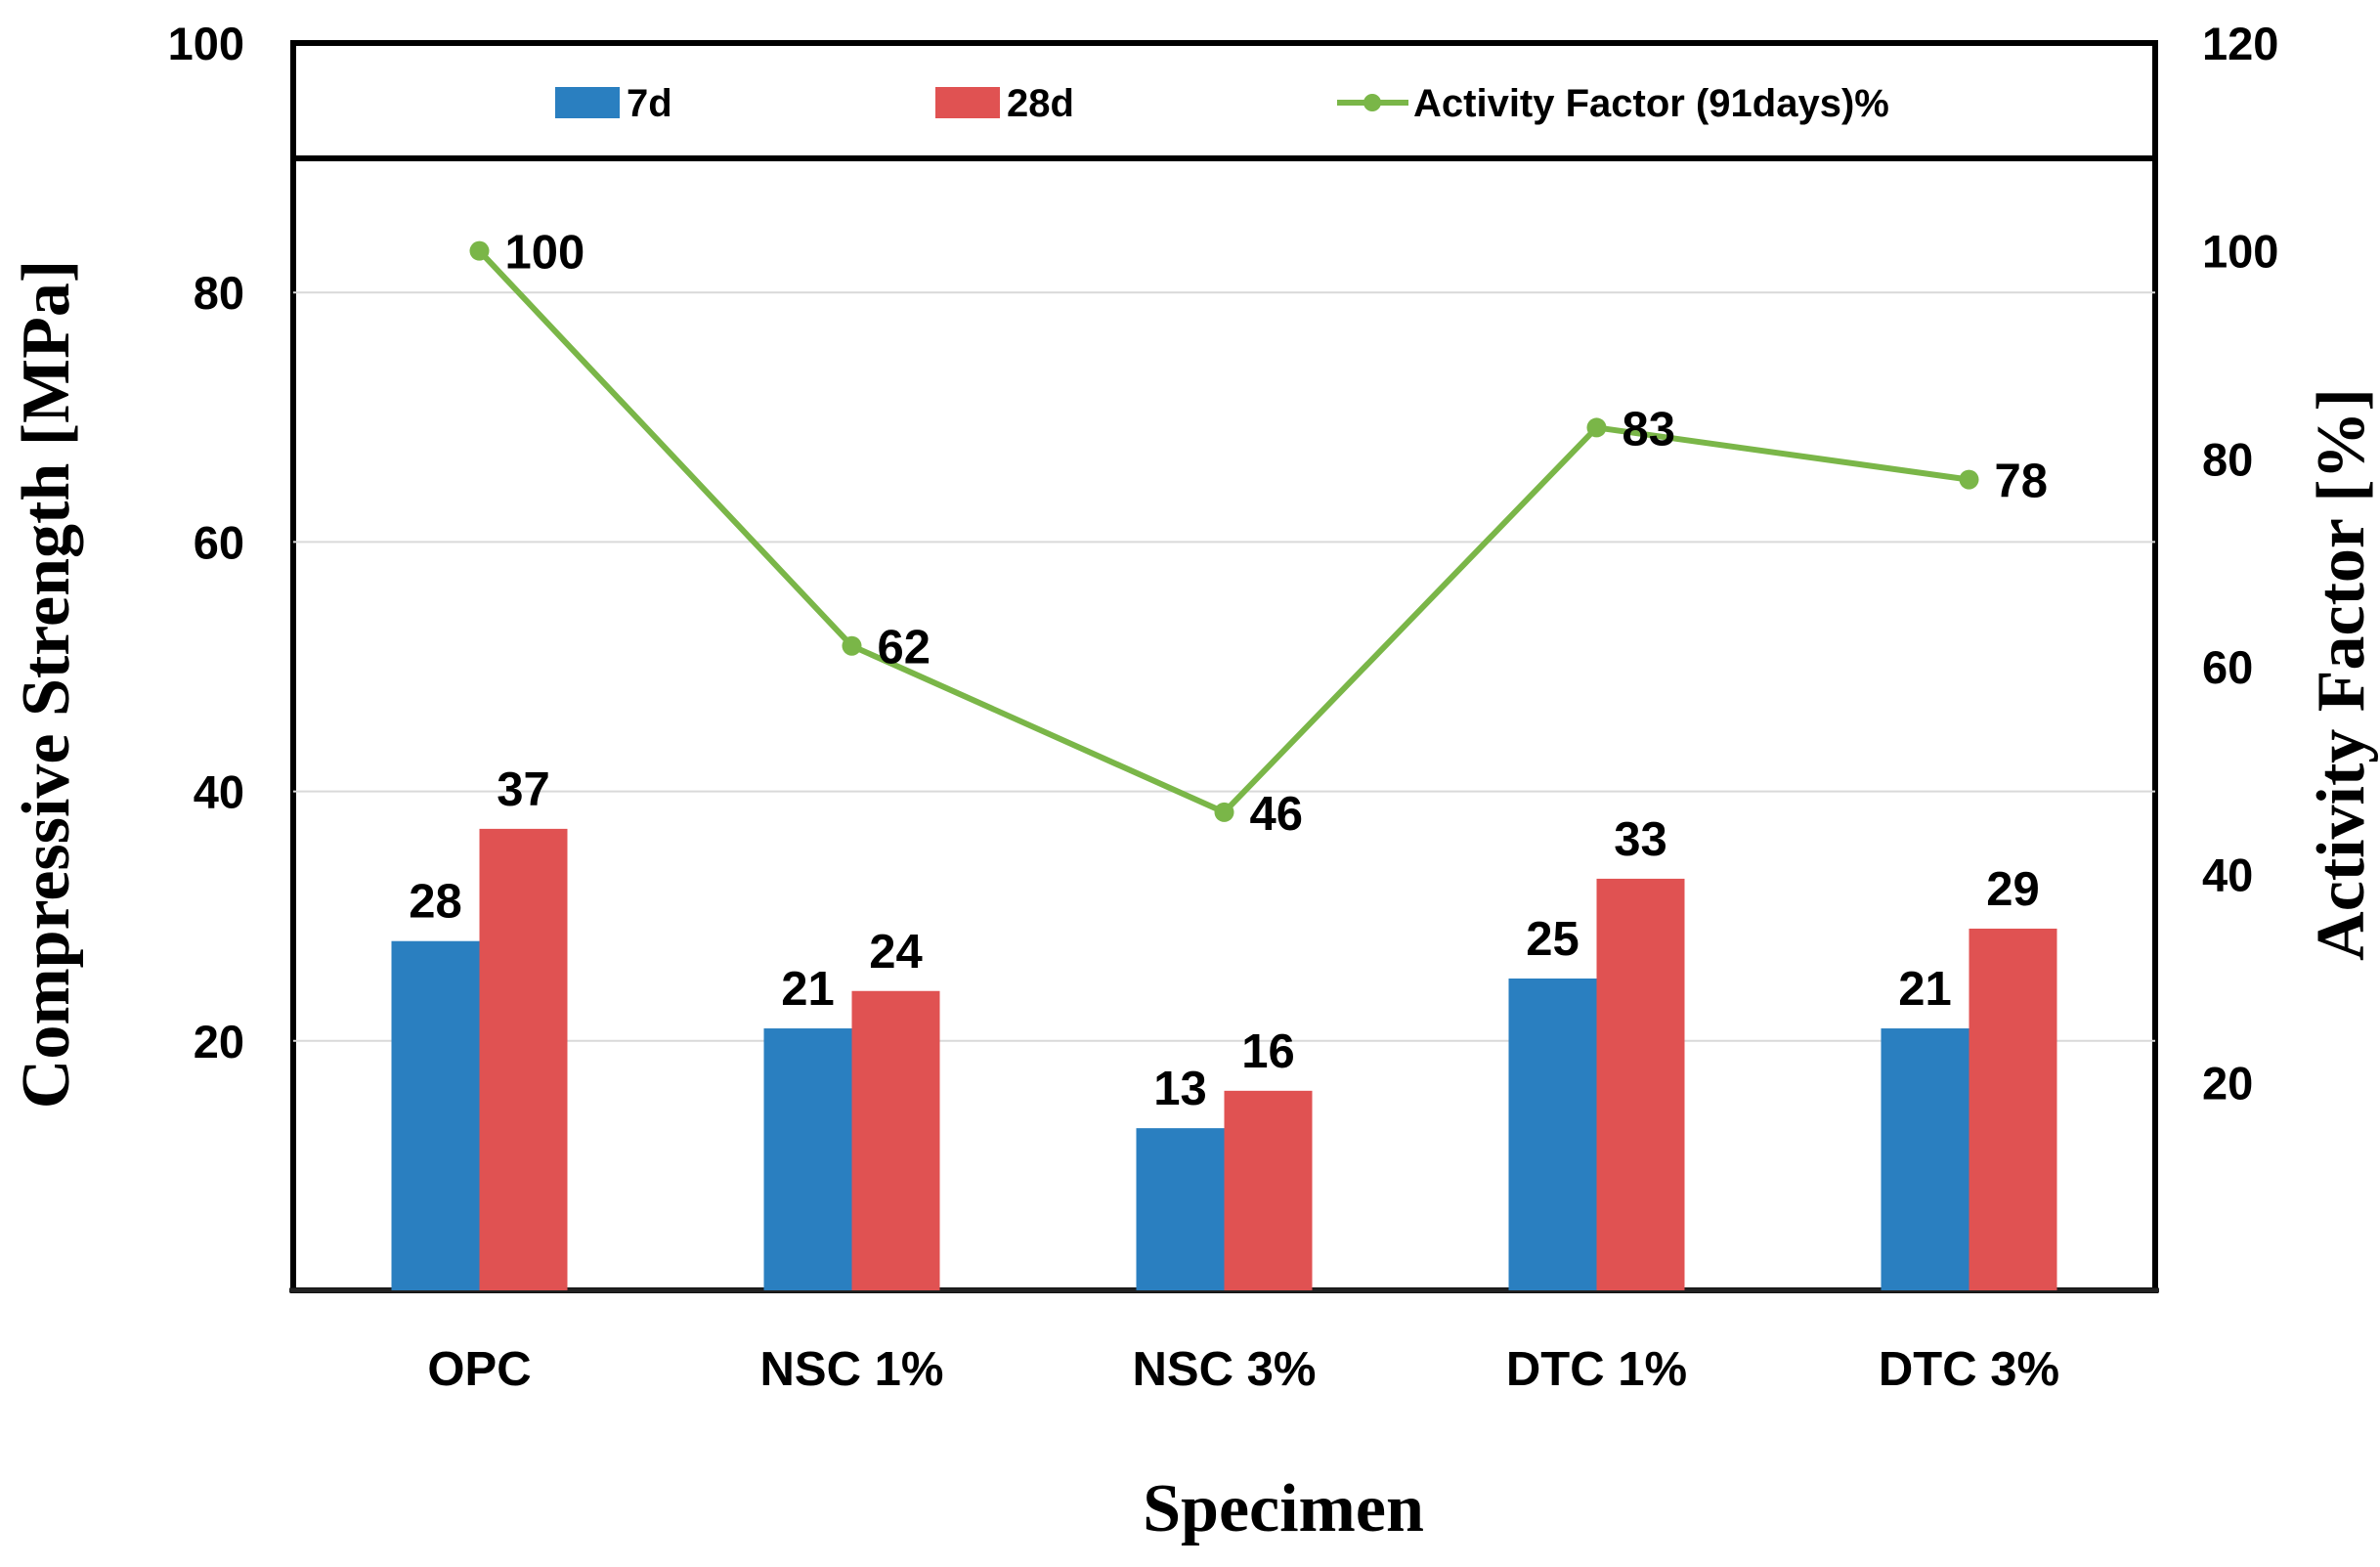 The width and height of the screenshot is (2380, 1567). Describe the element at coordinates (1268, 1052) in the screenshot. I see `data-label-28d: 16` at that location.